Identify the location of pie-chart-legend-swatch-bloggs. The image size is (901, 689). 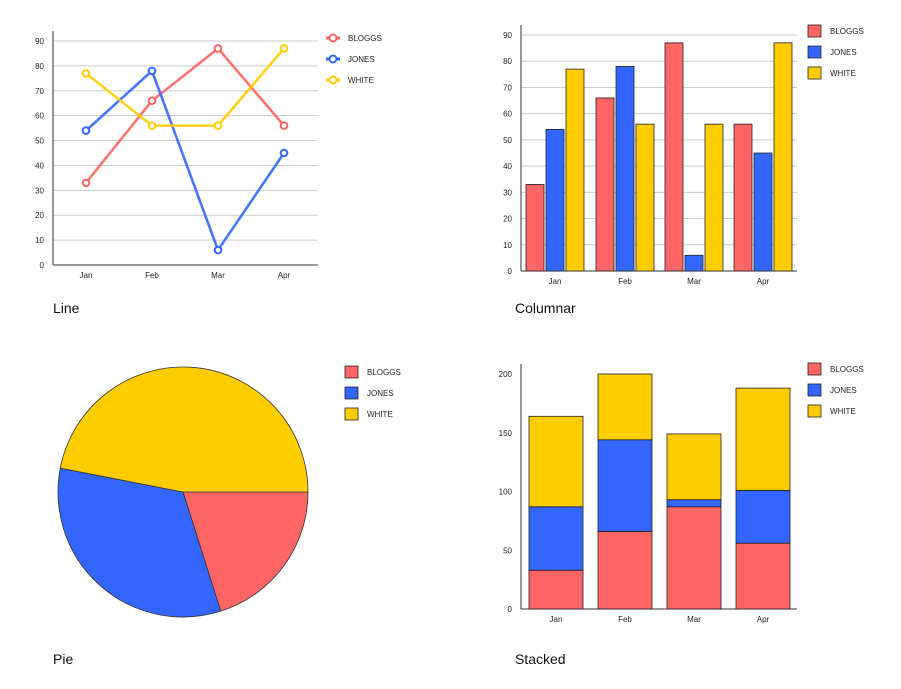
(351, 372).